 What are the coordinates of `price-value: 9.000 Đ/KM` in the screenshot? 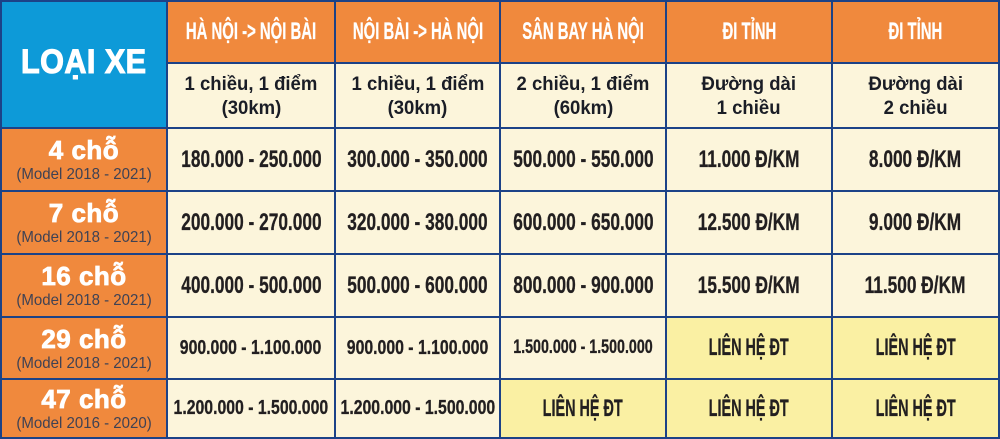 It's located at (915, 222).